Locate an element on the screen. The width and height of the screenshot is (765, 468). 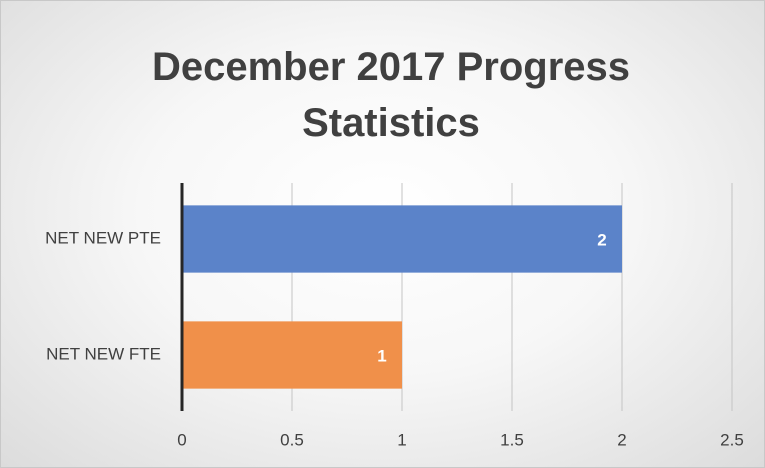
x-tick-label: 2 is located at coordinates (621, 439).